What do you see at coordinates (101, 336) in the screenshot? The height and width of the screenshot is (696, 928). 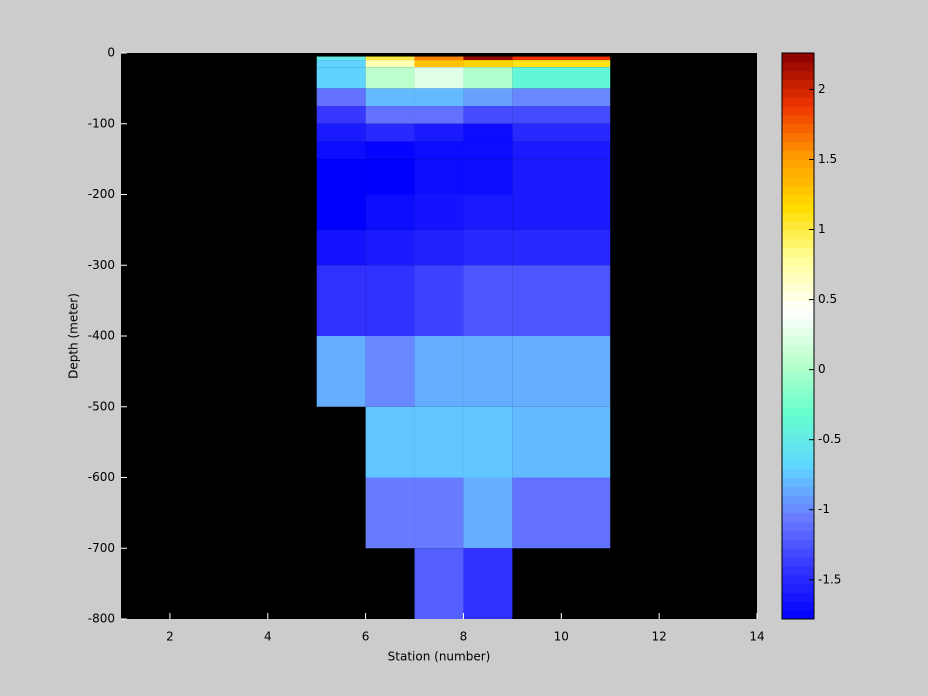 I see `y-tick-label: -400` at bounding box center [101, 336].